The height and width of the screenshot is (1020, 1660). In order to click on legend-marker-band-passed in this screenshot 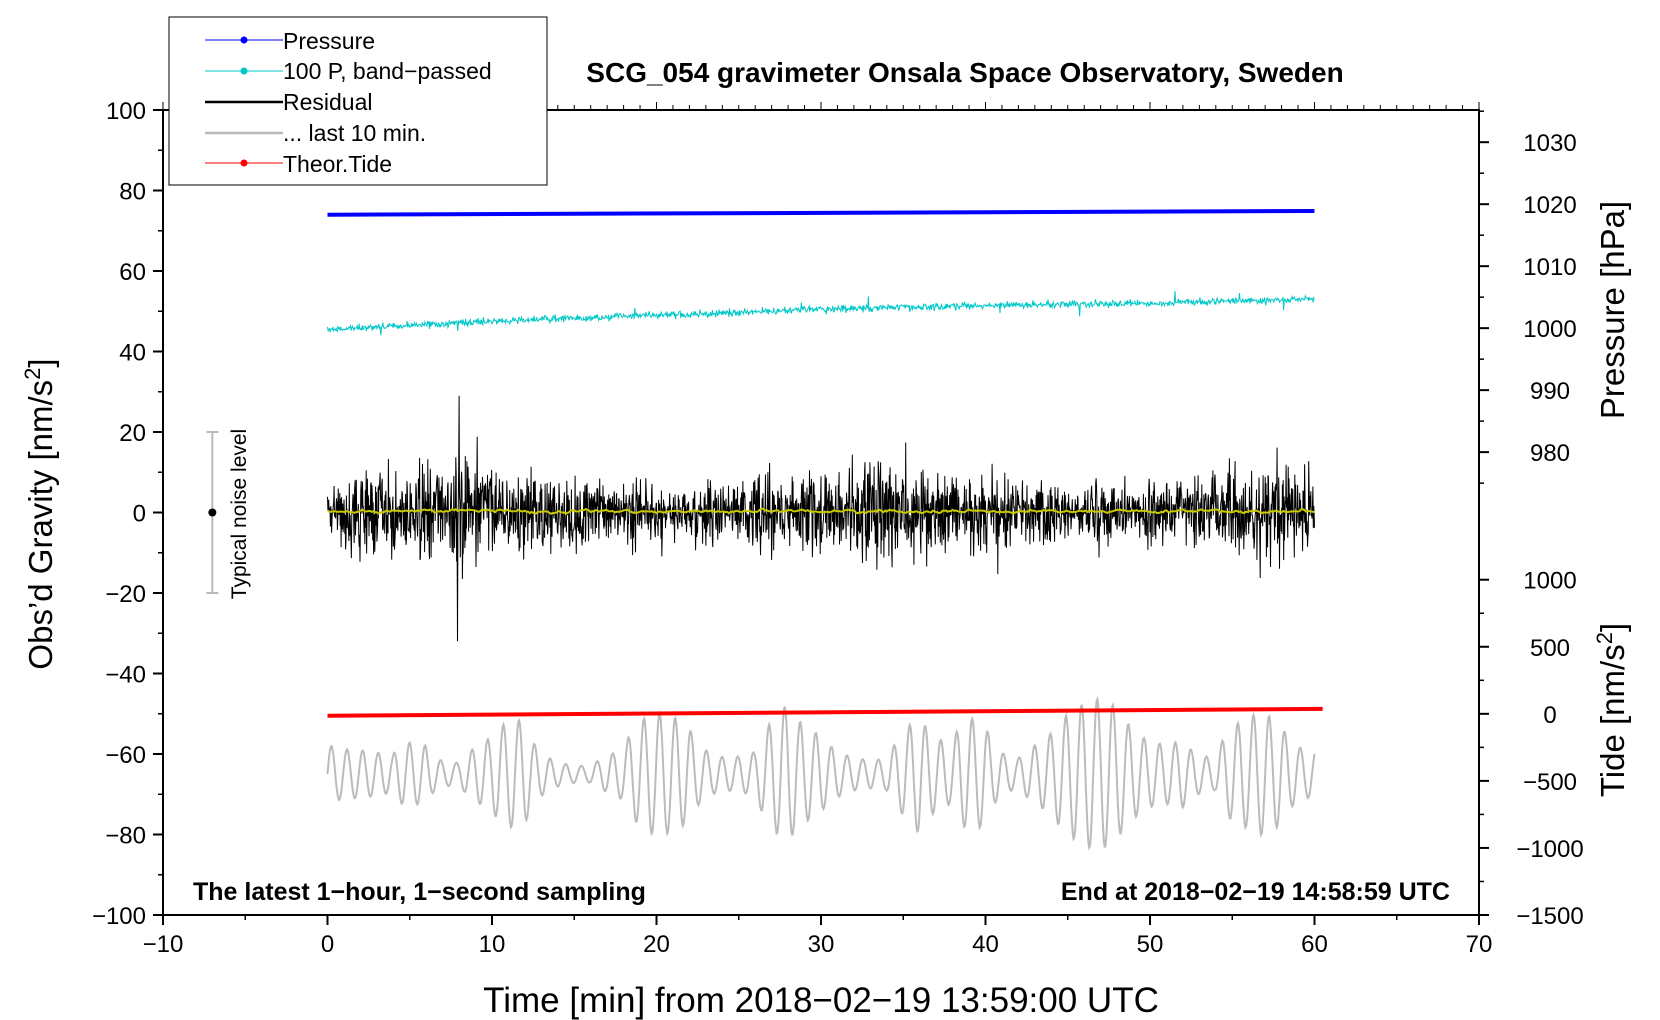, I will do `click(244, 71)`.